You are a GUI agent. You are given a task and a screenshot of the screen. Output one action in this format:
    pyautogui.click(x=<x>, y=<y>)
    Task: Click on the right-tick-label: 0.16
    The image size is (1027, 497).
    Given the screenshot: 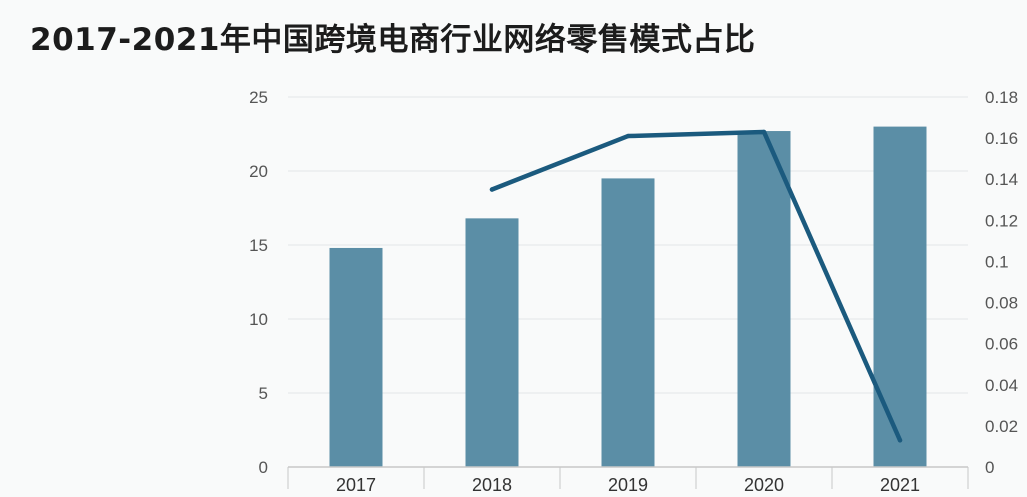 What is the action you would take?
    pyautogui.click(x=1001, y=138)
    